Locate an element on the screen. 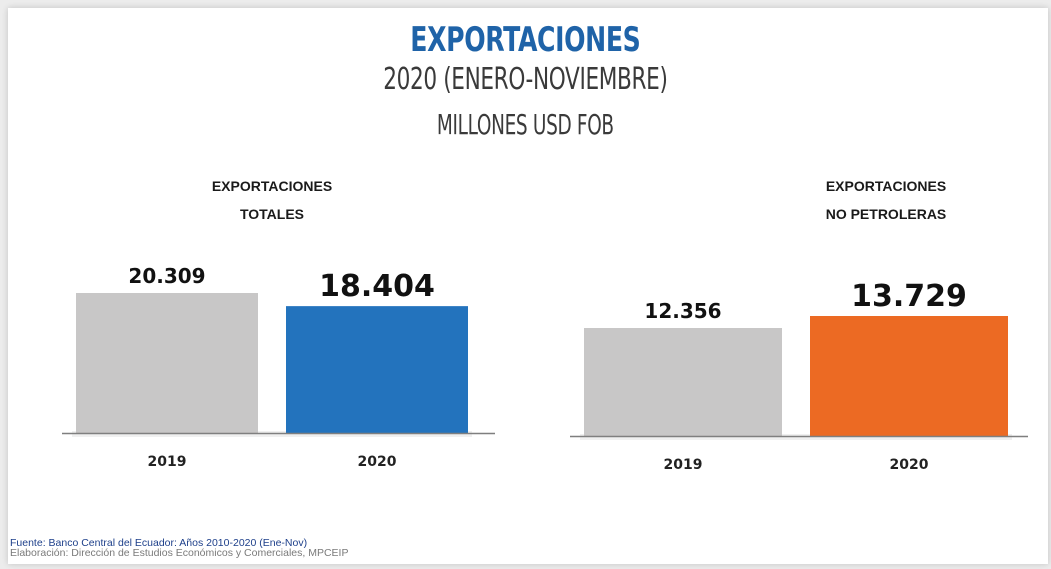  page-subtitle-period: 2020 (ENERO-NOVIEMBRE) is located at coordinates (525, 79).